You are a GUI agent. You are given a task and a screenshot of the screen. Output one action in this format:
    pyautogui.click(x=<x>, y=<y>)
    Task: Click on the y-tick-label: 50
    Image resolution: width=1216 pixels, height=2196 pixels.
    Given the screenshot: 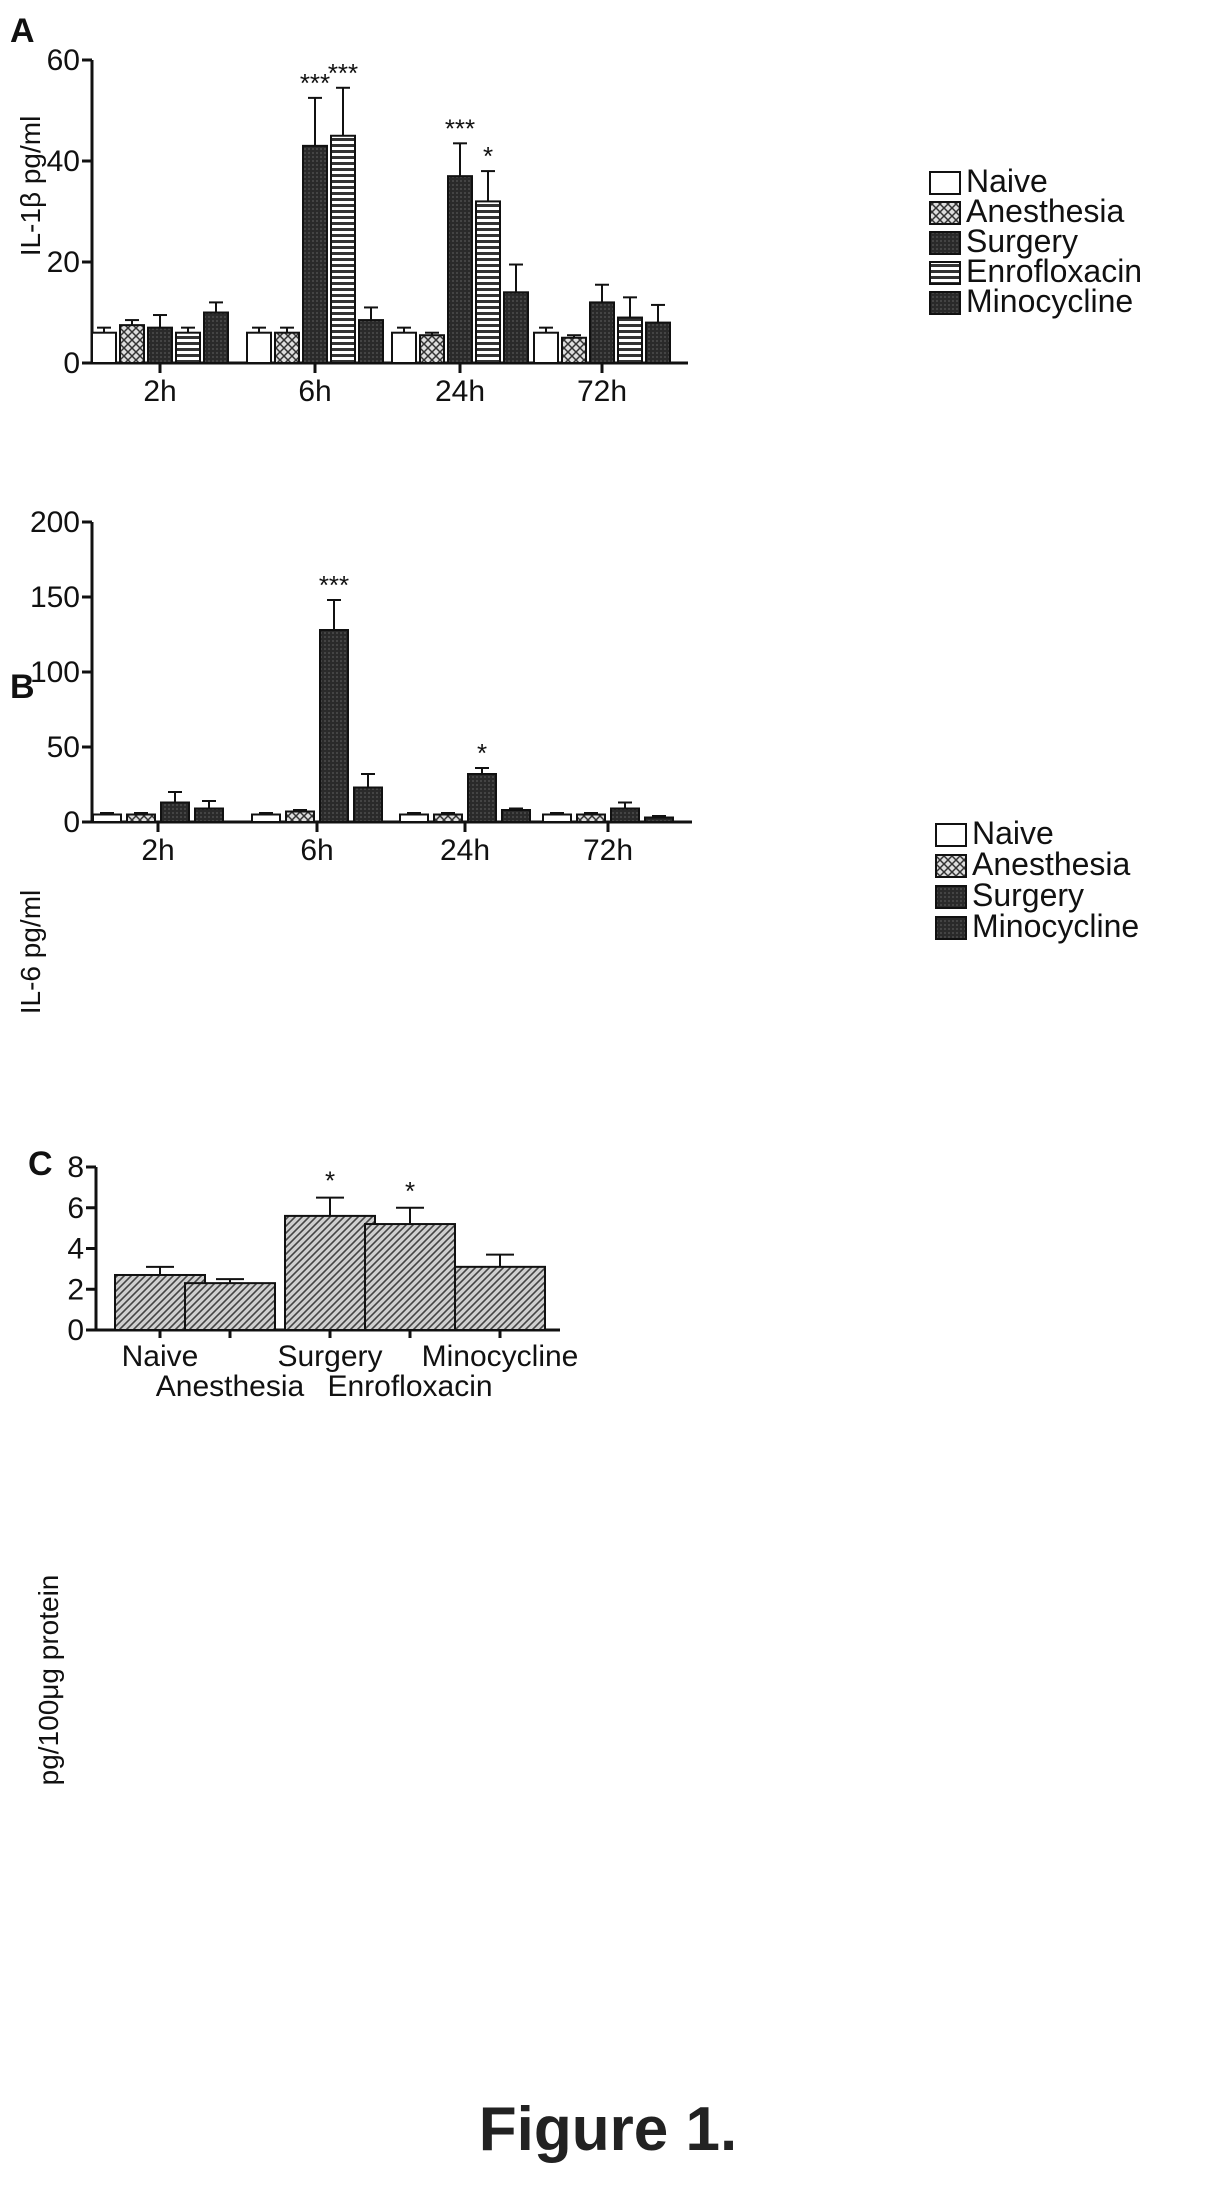 What is the action you would take?
    pyautogui.click(x=63, y=747)
    